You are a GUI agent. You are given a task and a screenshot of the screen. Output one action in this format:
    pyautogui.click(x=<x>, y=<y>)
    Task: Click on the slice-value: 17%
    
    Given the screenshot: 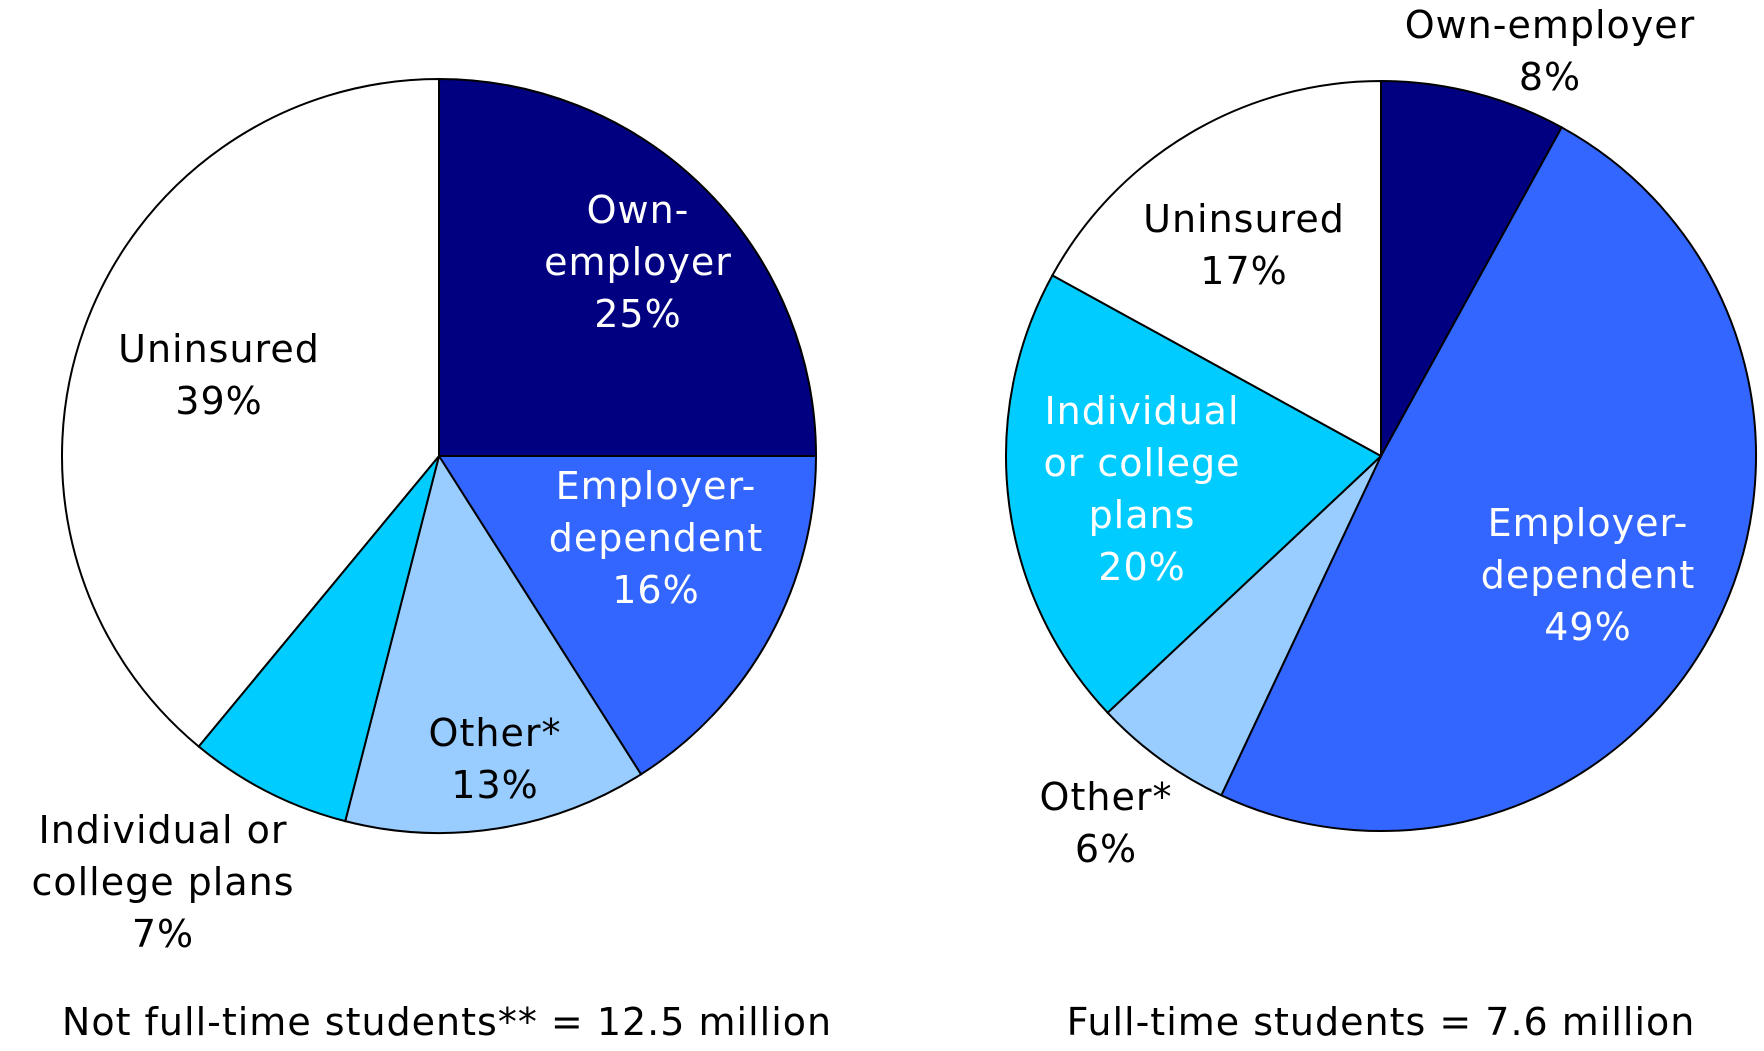 What is the action you would take?
    pyautogui.click(x=1244, y=271)
    